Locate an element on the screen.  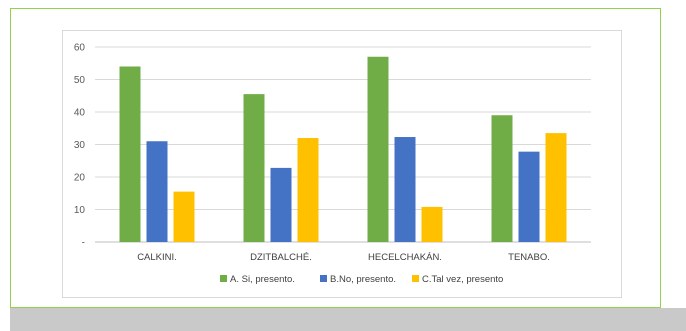
legend-label: B.No, presento. is located at coordinates (363, 279).